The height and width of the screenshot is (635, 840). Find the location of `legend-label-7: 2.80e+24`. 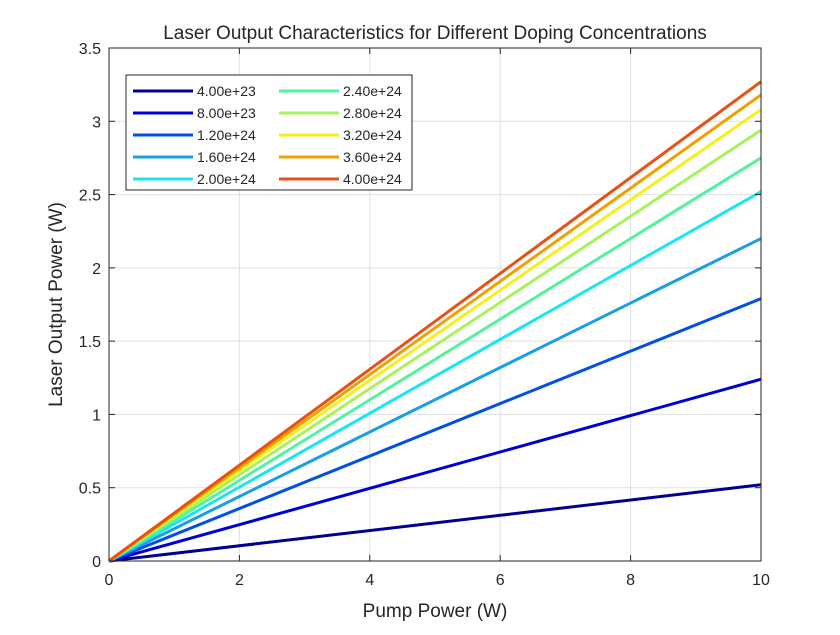

legend-label-7: 2.80e+24 is located at coordinates (372, 113).